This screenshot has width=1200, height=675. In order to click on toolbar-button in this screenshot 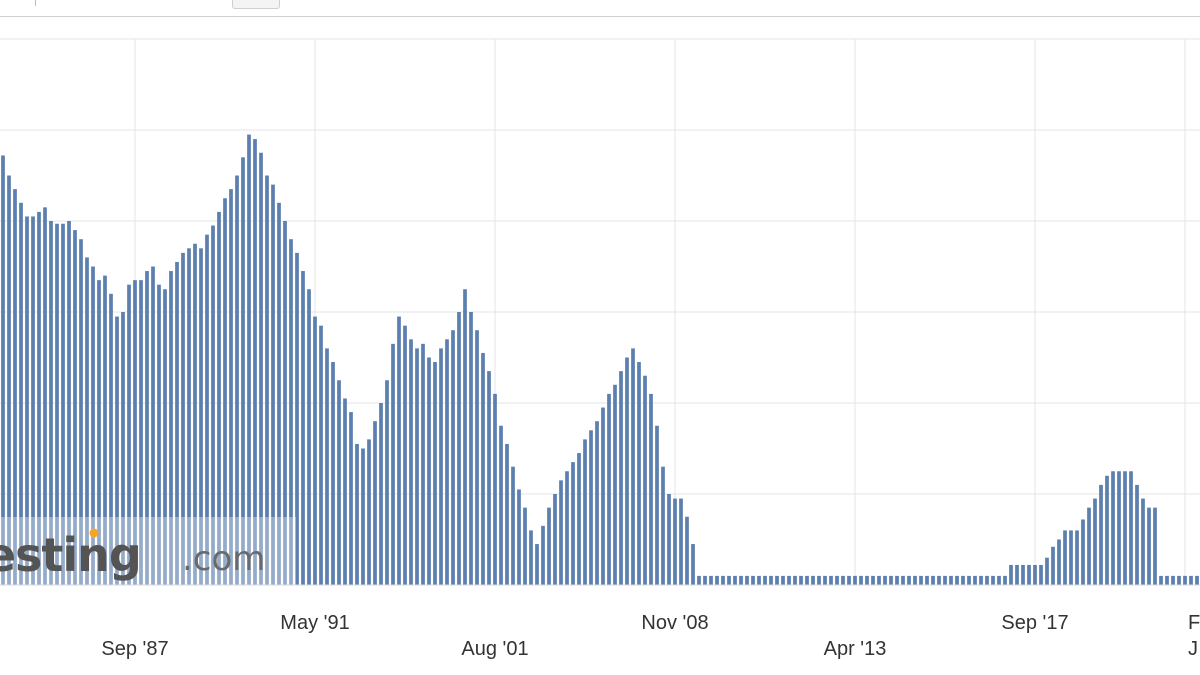, I will do `click(256, 4)`.